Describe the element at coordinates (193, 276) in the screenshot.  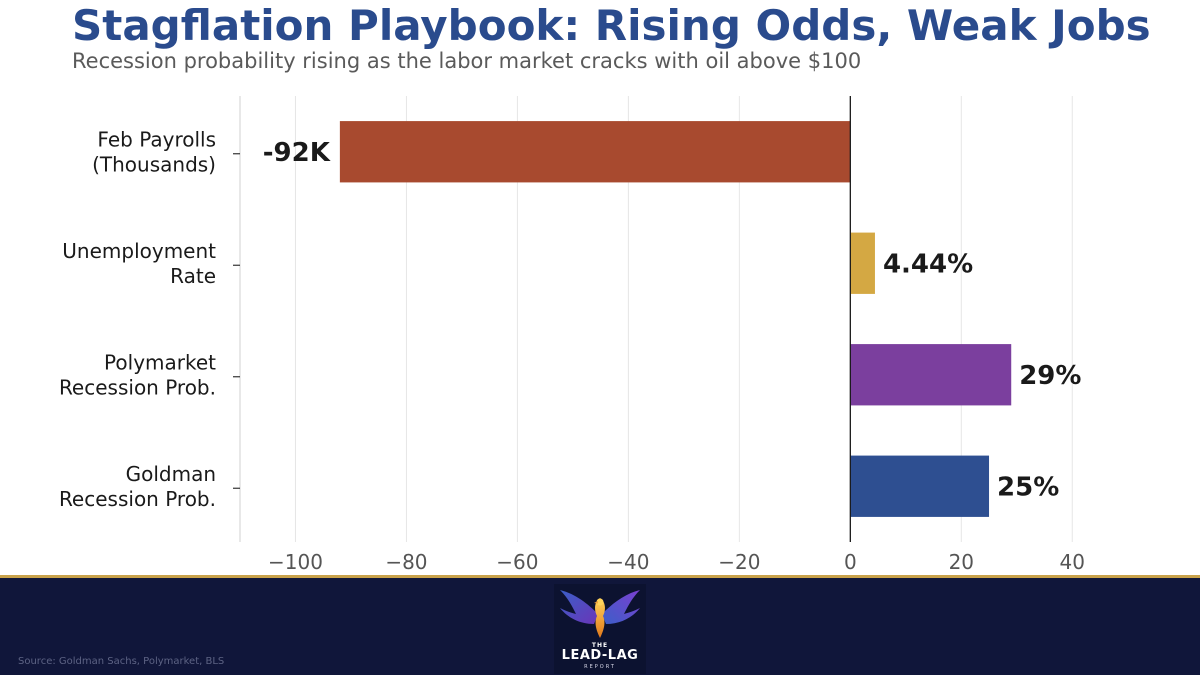
I see `category-label: Rate` at that location.